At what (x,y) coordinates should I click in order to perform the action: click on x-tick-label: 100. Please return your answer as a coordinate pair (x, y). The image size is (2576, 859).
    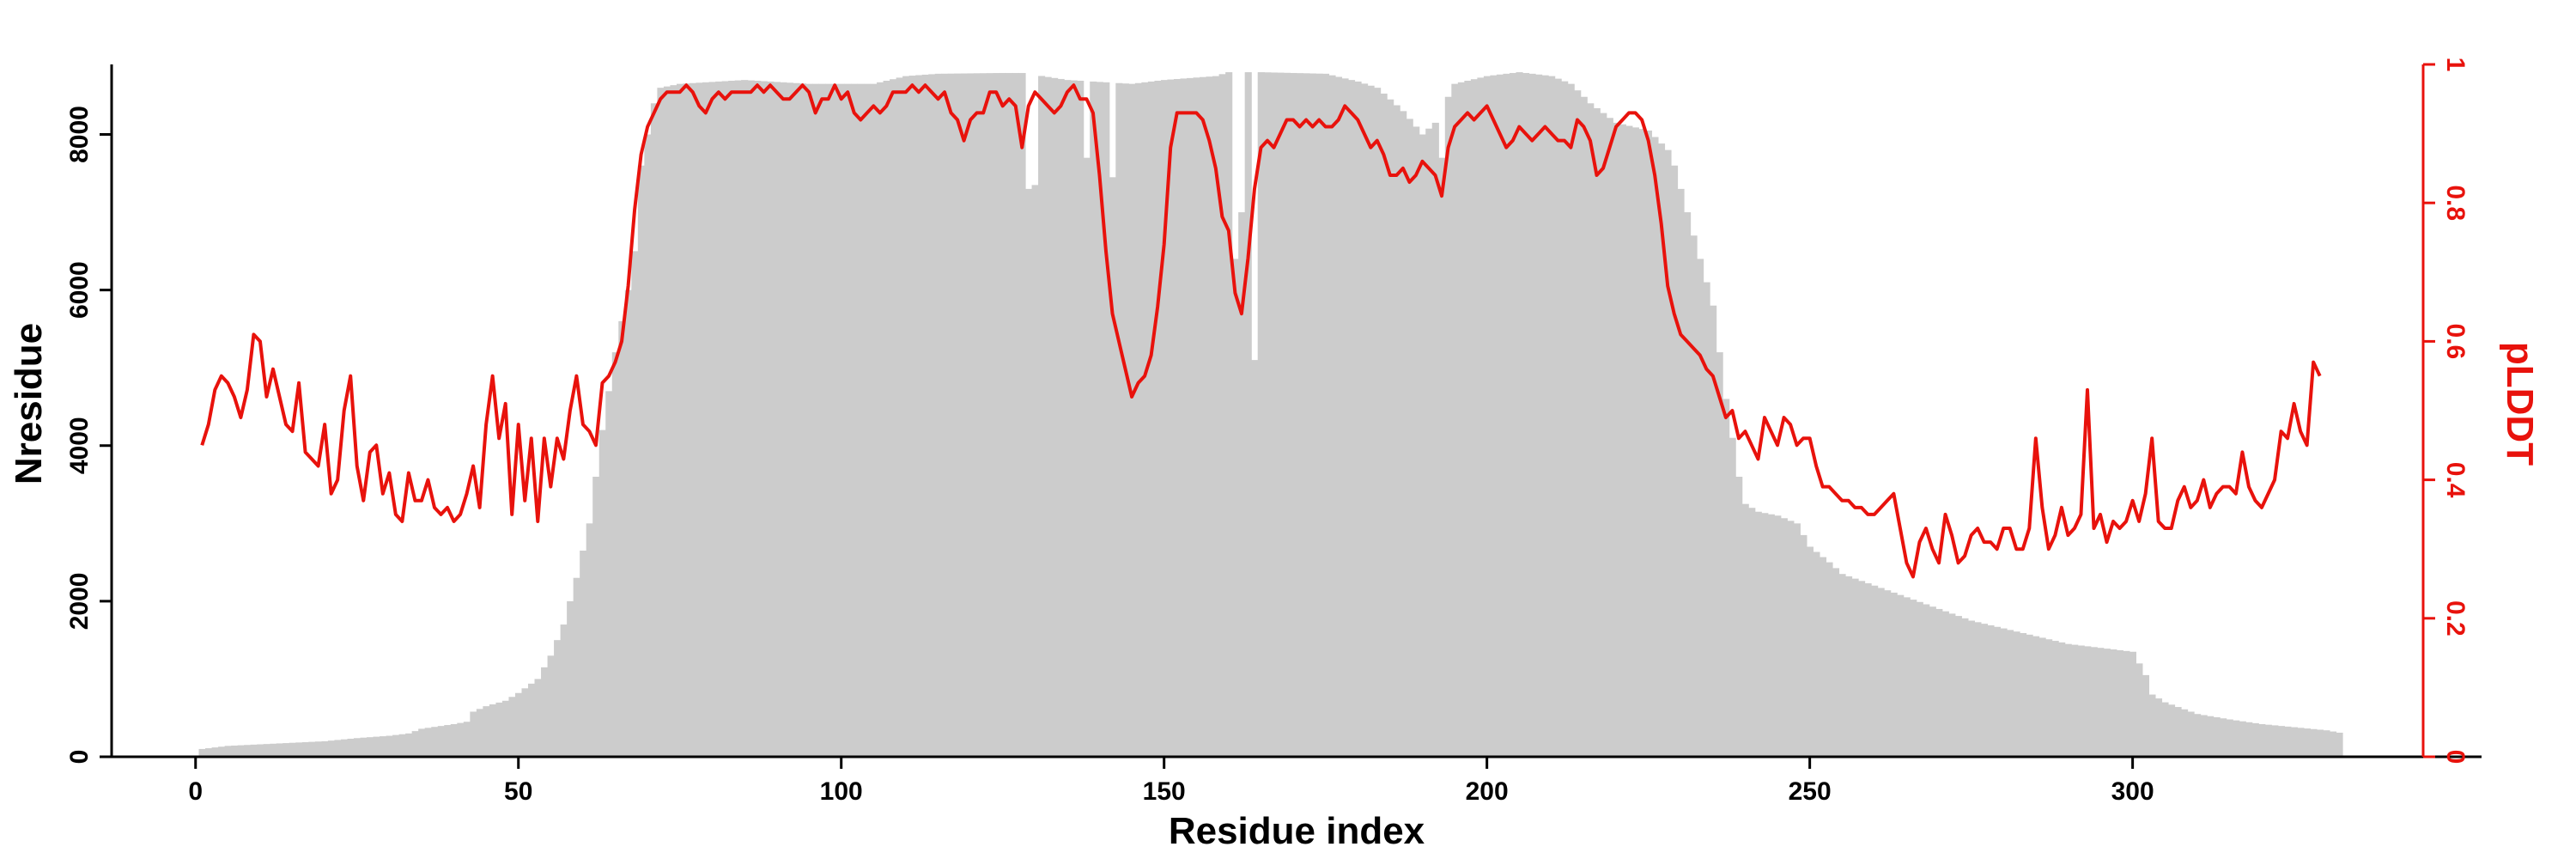
    Looking at the image, I should click on (841, 791).